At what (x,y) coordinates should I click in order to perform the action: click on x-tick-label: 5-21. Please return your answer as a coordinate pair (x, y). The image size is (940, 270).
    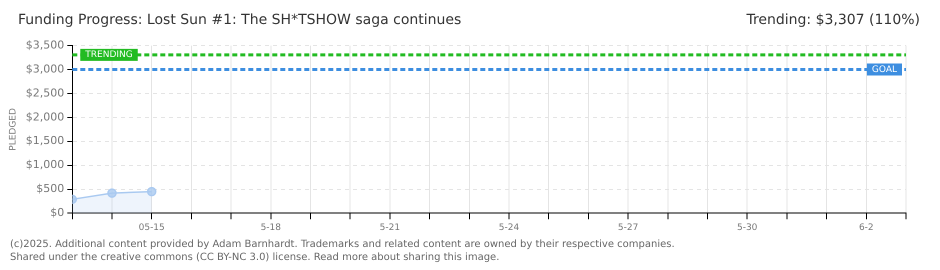
    Looking at the image, I should click on (390, 227).